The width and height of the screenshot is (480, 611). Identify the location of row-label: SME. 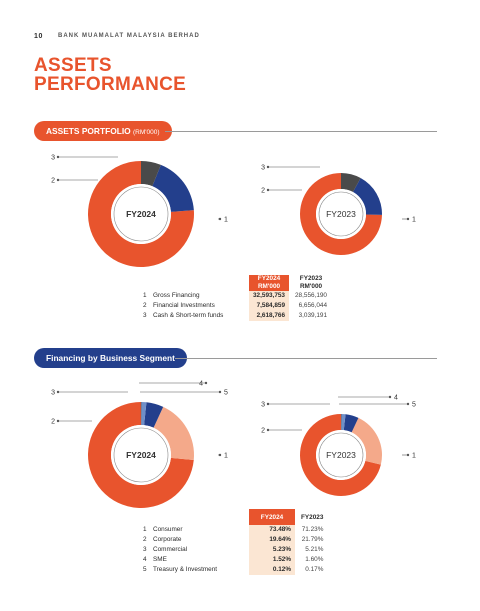
(160, 559).